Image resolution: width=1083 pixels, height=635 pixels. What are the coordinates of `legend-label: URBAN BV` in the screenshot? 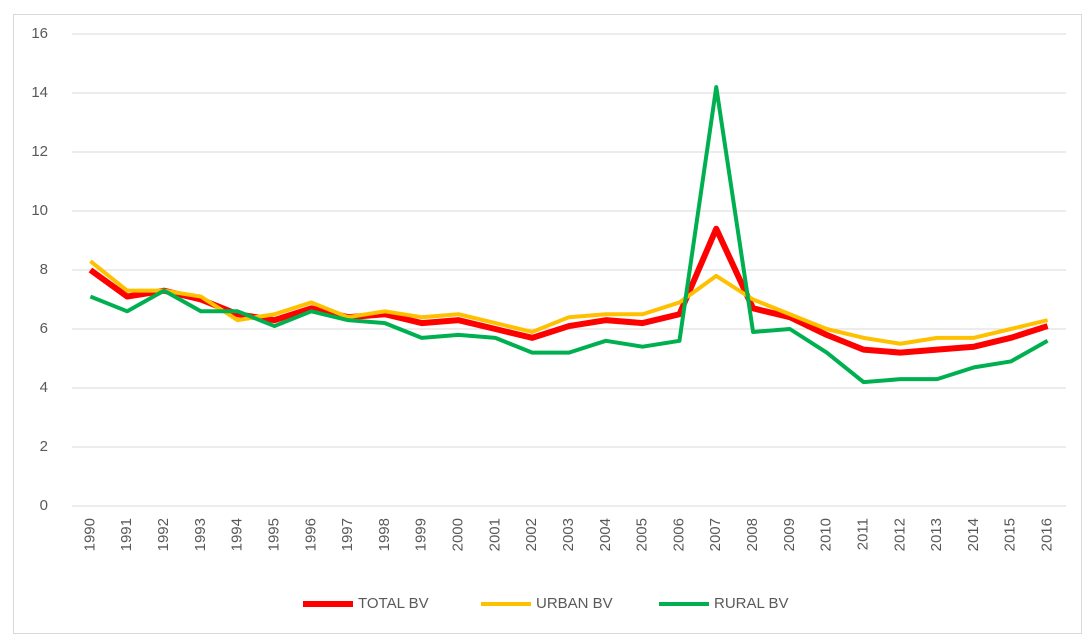 It's located at (574, 603).